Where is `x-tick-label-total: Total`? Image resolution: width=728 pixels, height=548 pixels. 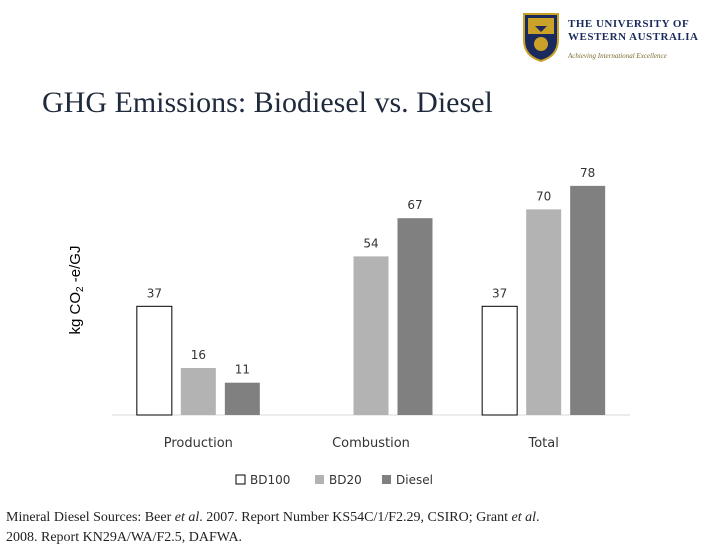 x-tick-label-total: Total is located at coordinates (542, 443).